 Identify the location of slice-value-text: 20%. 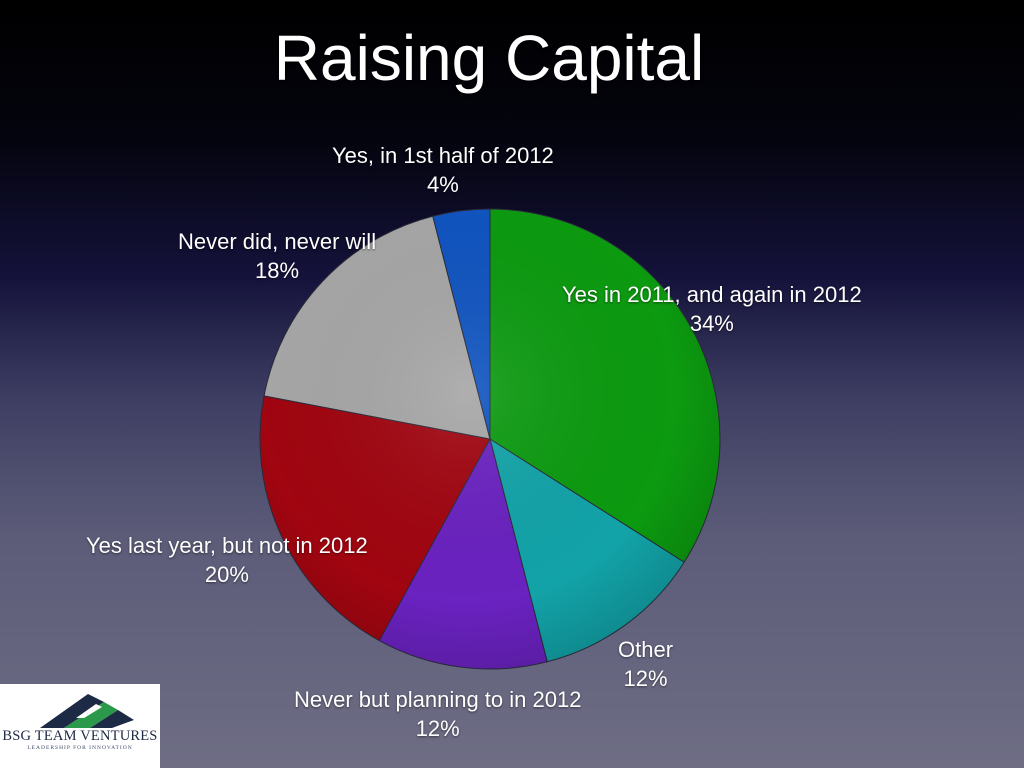
(226, 574).